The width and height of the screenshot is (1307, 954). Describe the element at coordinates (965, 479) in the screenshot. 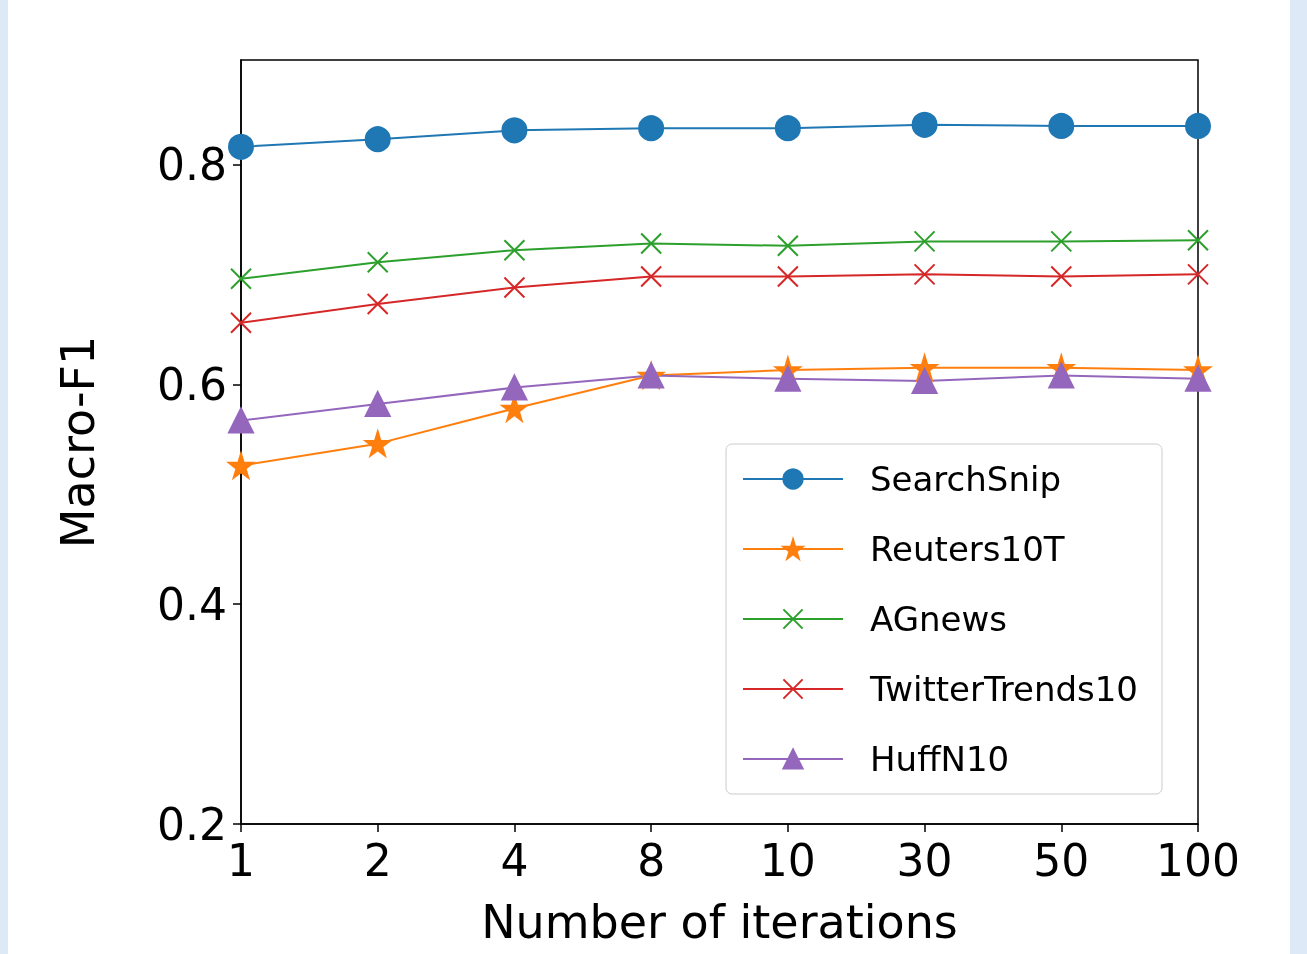

I see `legend-label: SearchSnip` at that location.